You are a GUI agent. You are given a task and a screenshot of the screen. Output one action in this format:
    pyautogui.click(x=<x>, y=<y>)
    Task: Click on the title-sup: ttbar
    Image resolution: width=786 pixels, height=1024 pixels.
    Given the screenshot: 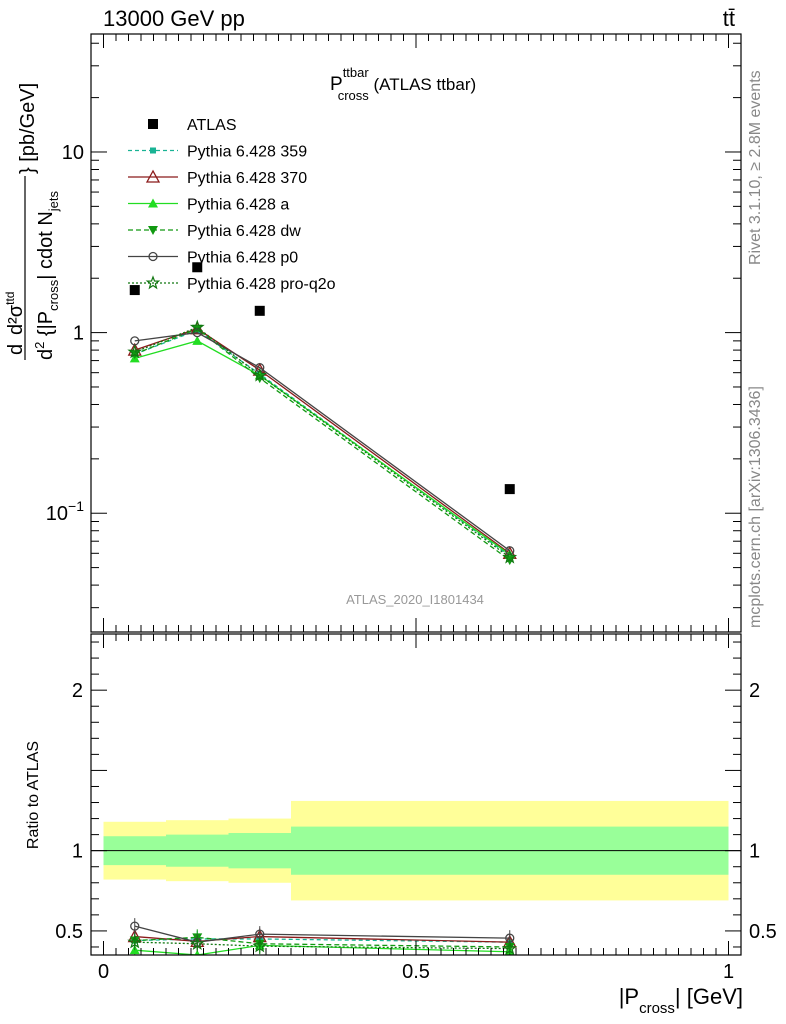 What is the action you would take?
    pyautogui.click(x=356, y=72)
    